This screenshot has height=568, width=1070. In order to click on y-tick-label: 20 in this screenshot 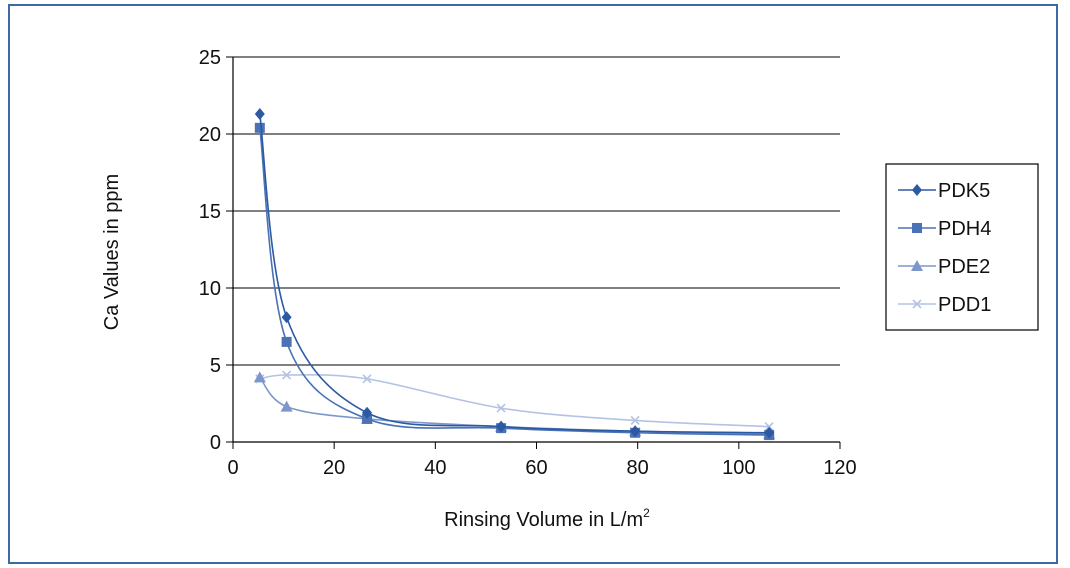, I will do `click(210, 135)`.